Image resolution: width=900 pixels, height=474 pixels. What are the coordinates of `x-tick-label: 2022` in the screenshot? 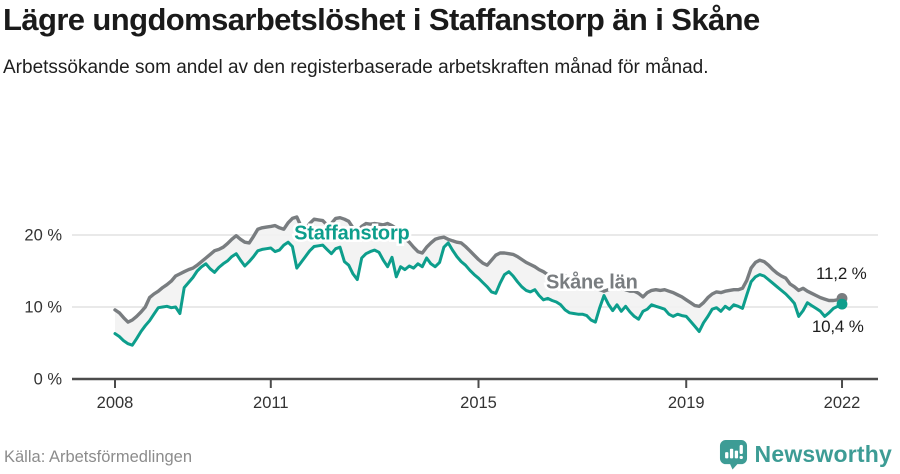 It's located at (842, 403).